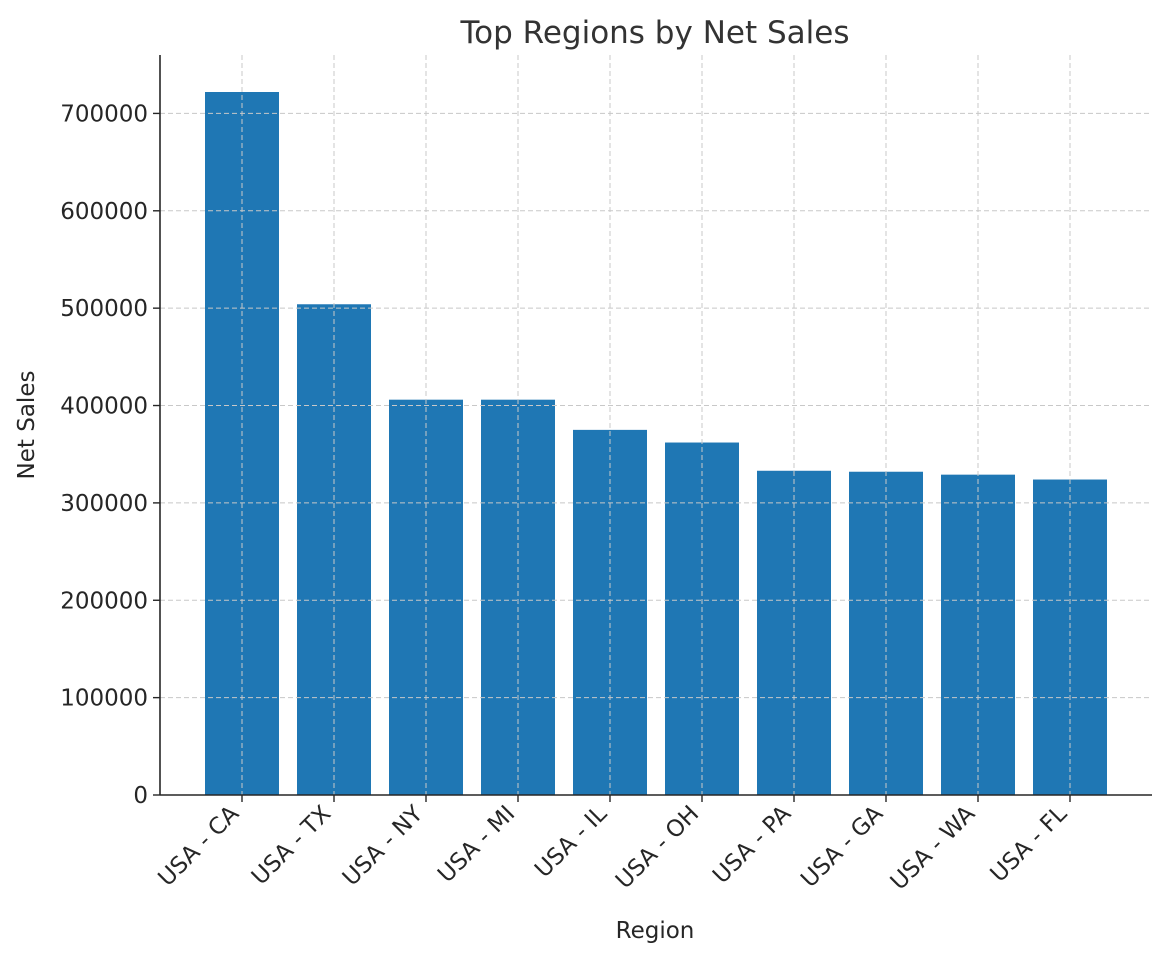 The image size is (1168, 960). I want to click on y-tick-label: 400000, so click(104, 407).